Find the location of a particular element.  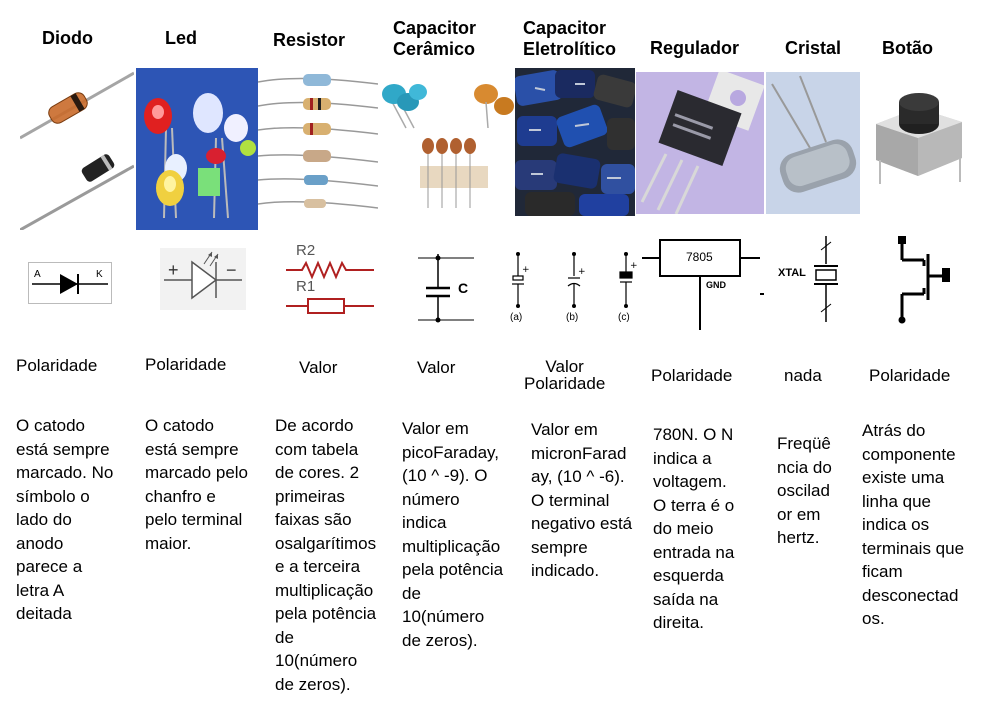

push-button-symbol is located at coordinates (918, 278).